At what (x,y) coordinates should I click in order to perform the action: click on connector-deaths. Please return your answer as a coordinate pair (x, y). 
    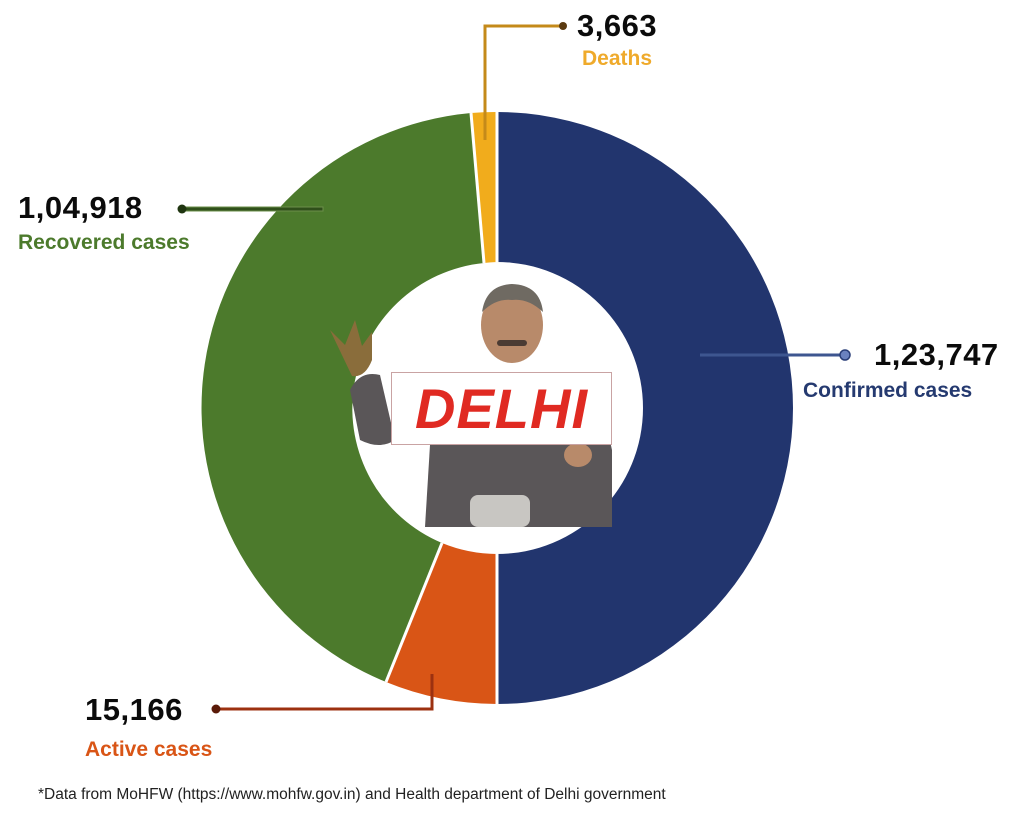
    Looking at the image, I should click on (523, 82).